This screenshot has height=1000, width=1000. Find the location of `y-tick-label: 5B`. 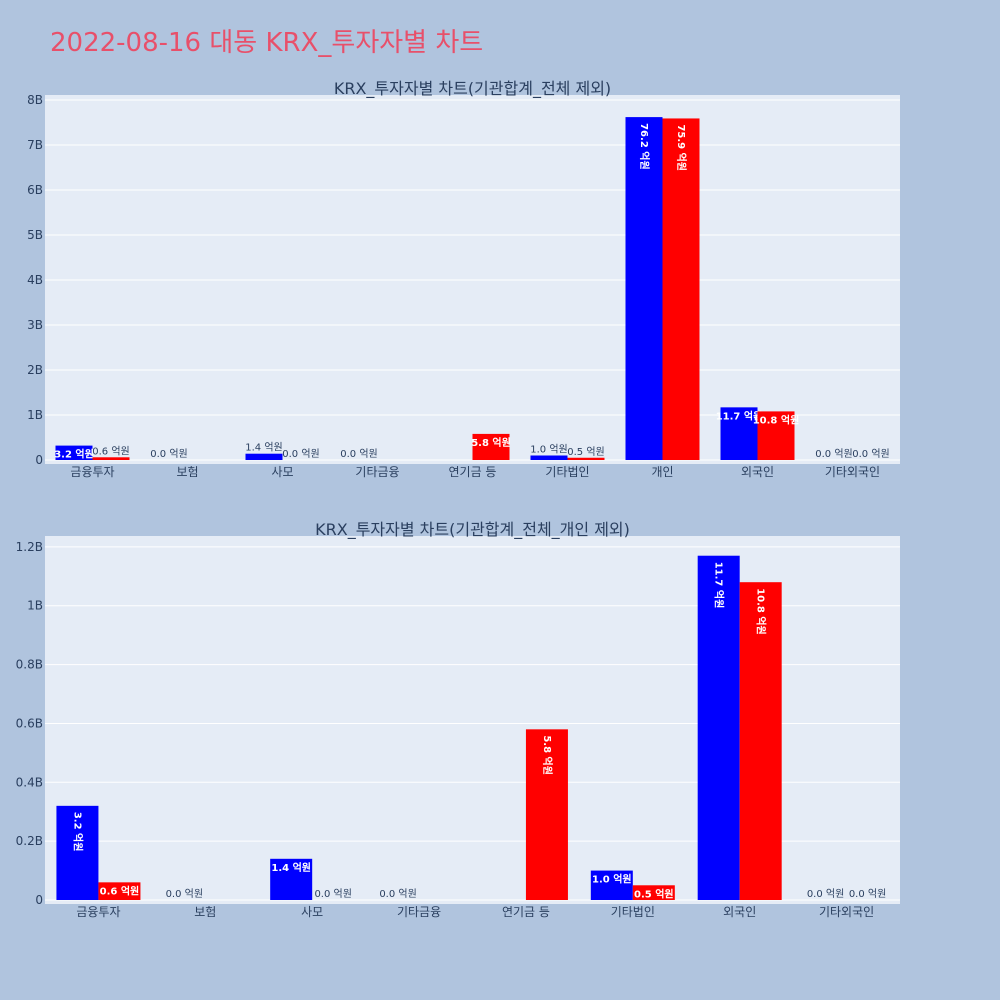

y-tick-label: 5B is located at coordinates (35, 235).